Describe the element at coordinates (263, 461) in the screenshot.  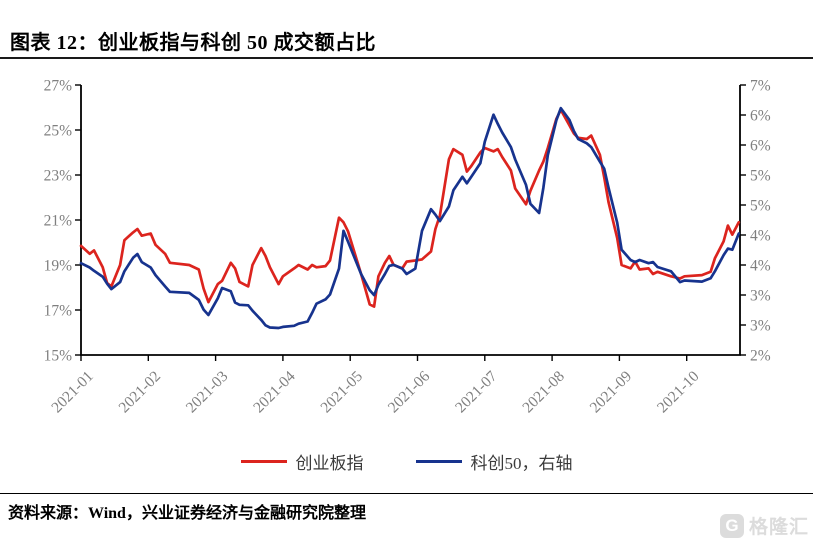
I see `chinext-line-swatch` at that location.